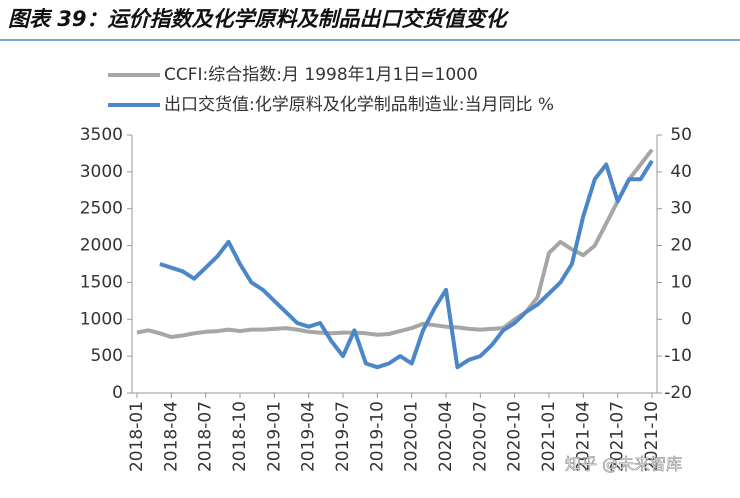  Describe the element at coordinates (480, 436) in the screenshot. I see `x-tick-label: 2020-07` at that location.